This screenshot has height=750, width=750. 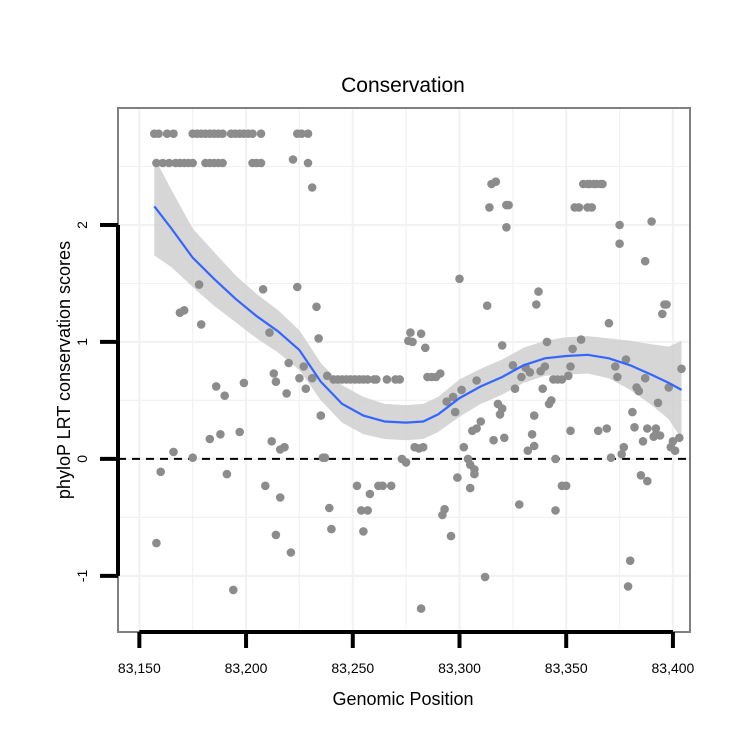 I want to click on x-tick-label: 83,300, so click(x=459, y=668).